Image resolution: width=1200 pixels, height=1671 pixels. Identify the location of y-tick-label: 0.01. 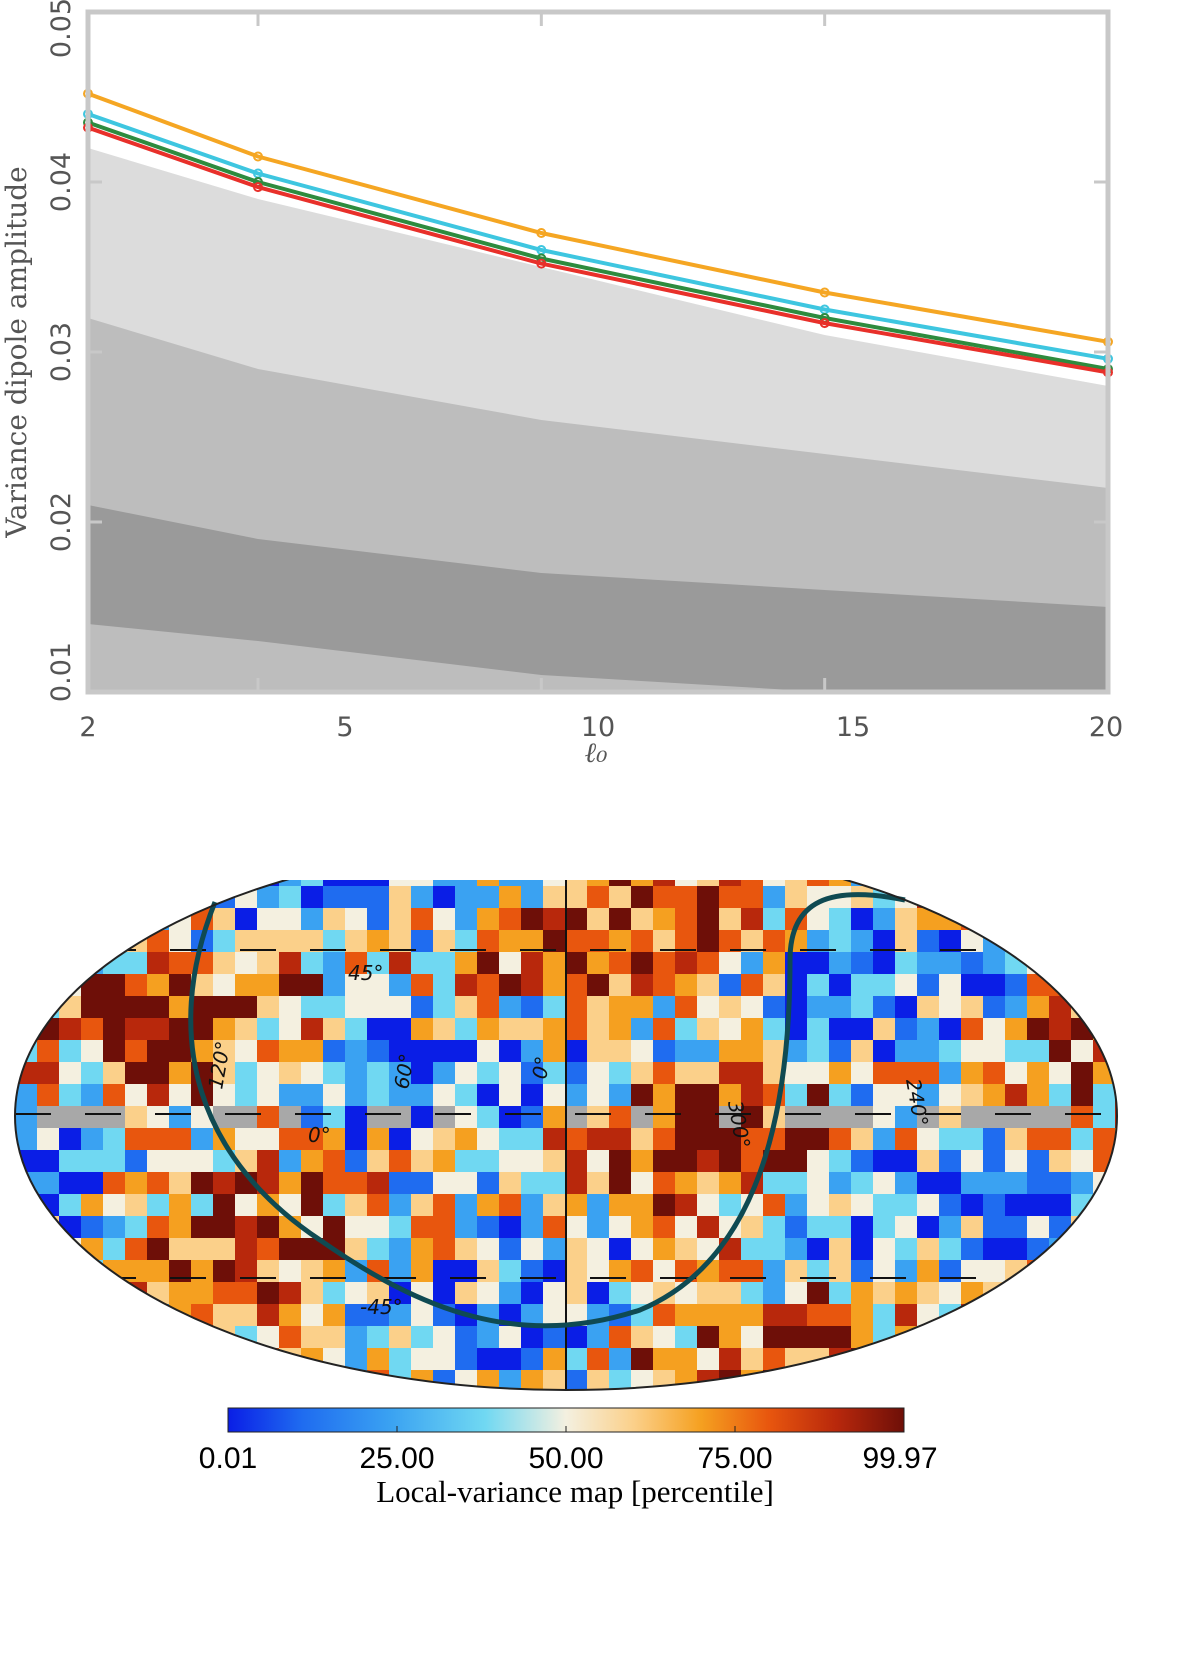
(61, 672).